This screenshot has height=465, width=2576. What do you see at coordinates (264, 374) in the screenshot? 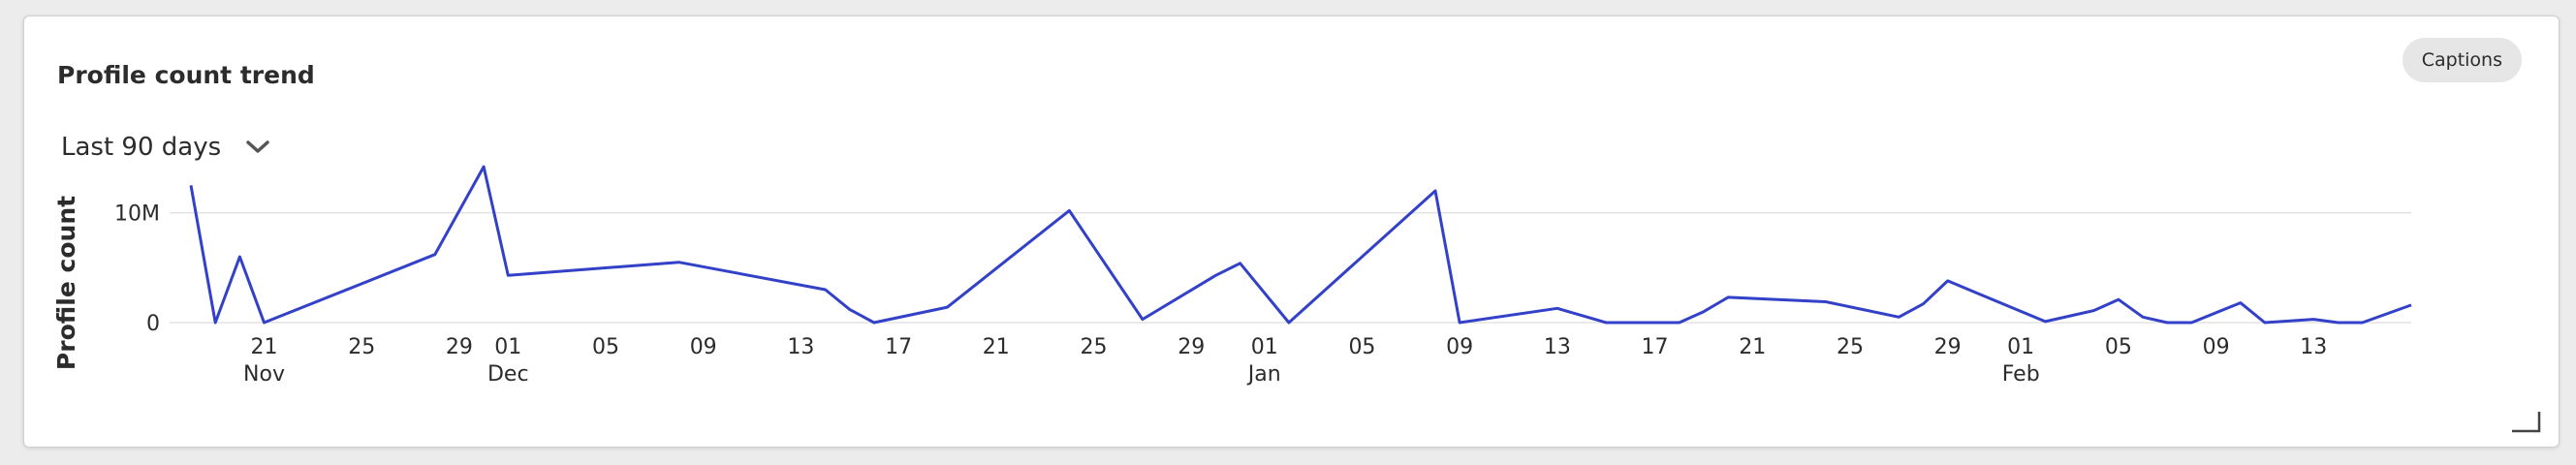
I see `x-tick-month-label: Nov` at bounding box center [264, 374].